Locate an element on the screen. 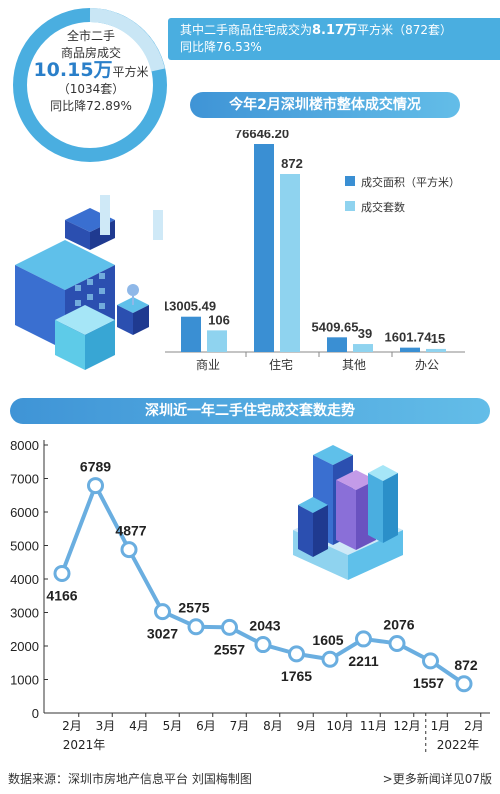 This screenshot has height=794, width=500. legend-area-swatch is located at coordinates (350, 181).